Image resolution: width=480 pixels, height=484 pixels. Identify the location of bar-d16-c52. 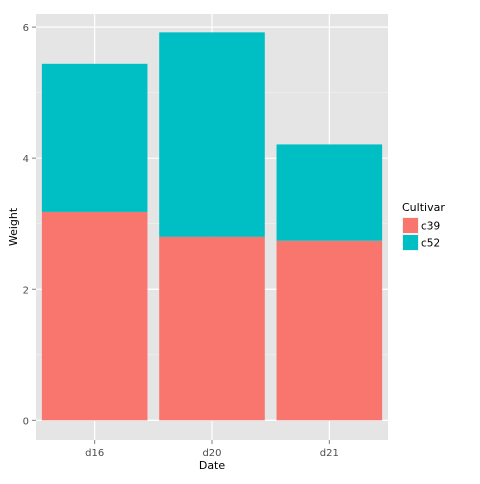
(94, 137).